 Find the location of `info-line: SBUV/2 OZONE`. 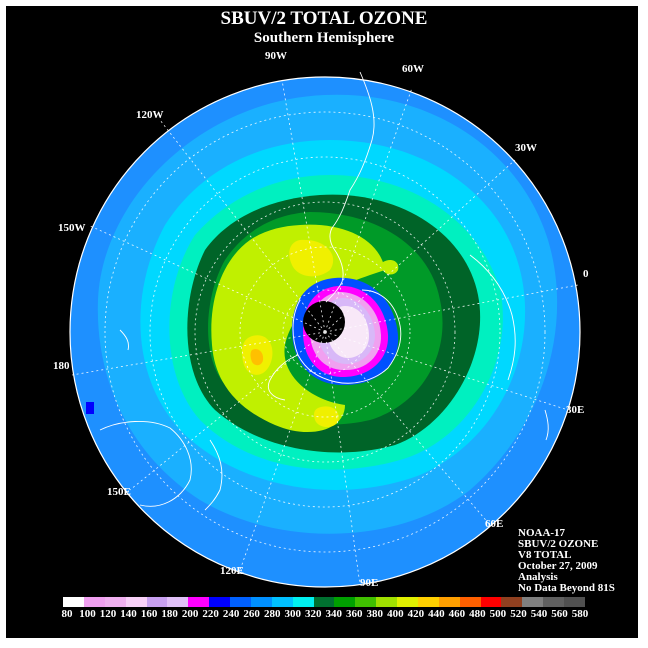

info-line: SBUV/2 OZONE is located at coordinates (558, 544).